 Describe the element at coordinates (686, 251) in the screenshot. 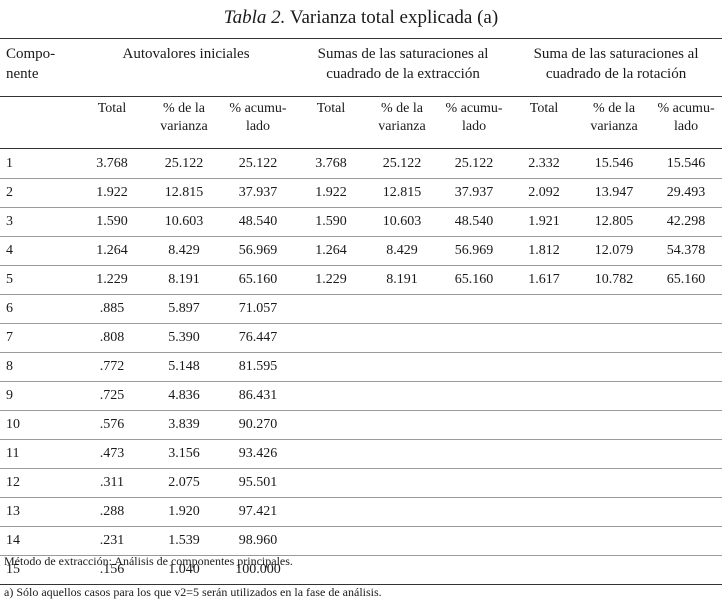

I see `value-cell: 54.378` at that location.